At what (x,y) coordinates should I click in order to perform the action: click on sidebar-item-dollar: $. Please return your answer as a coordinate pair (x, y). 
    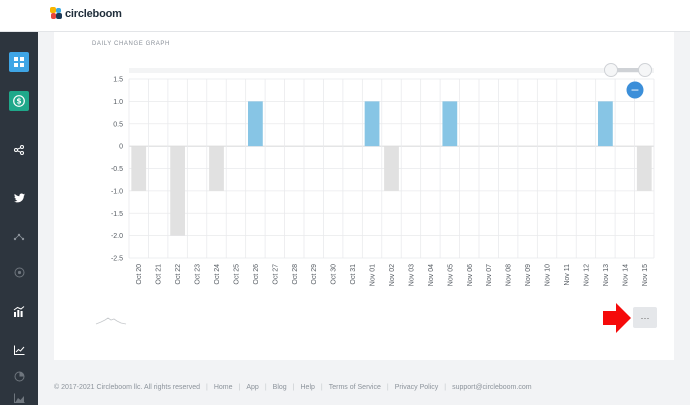
    Looking at the image, I should click on (19, 101).